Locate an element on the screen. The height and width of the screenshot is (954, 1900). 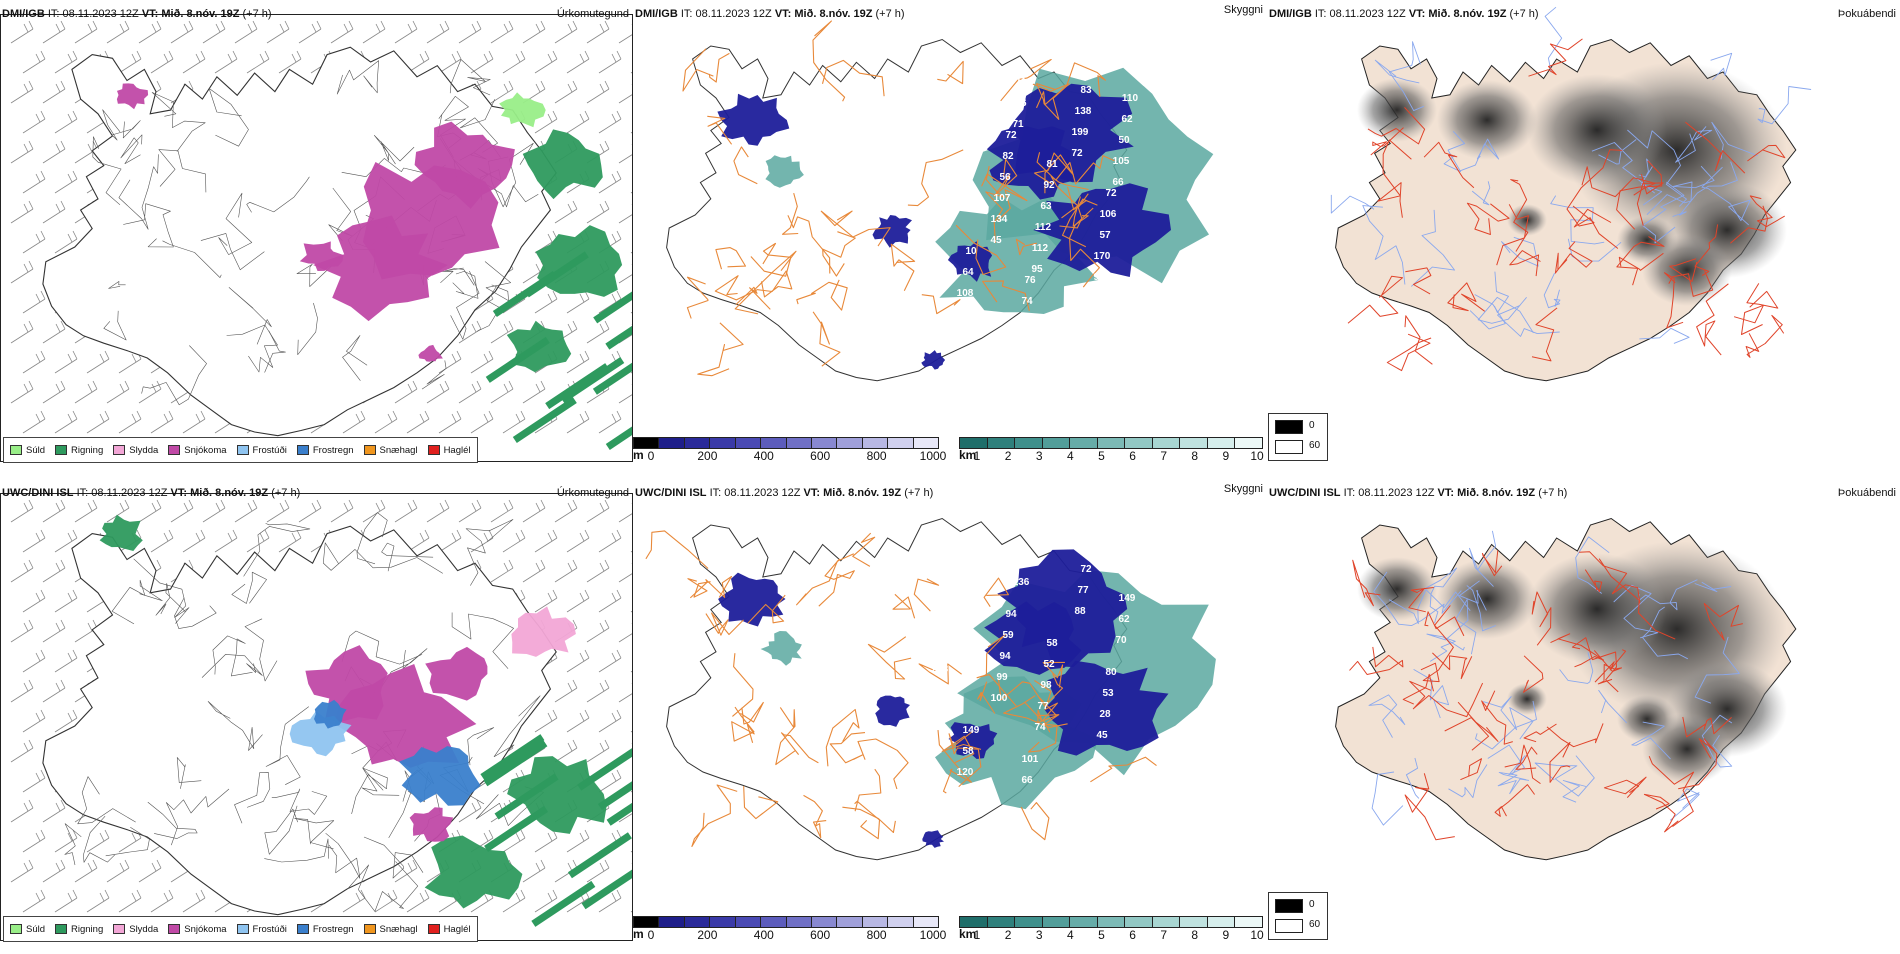
fog-legend-label: 60 is located at coordinates (1315, 924).